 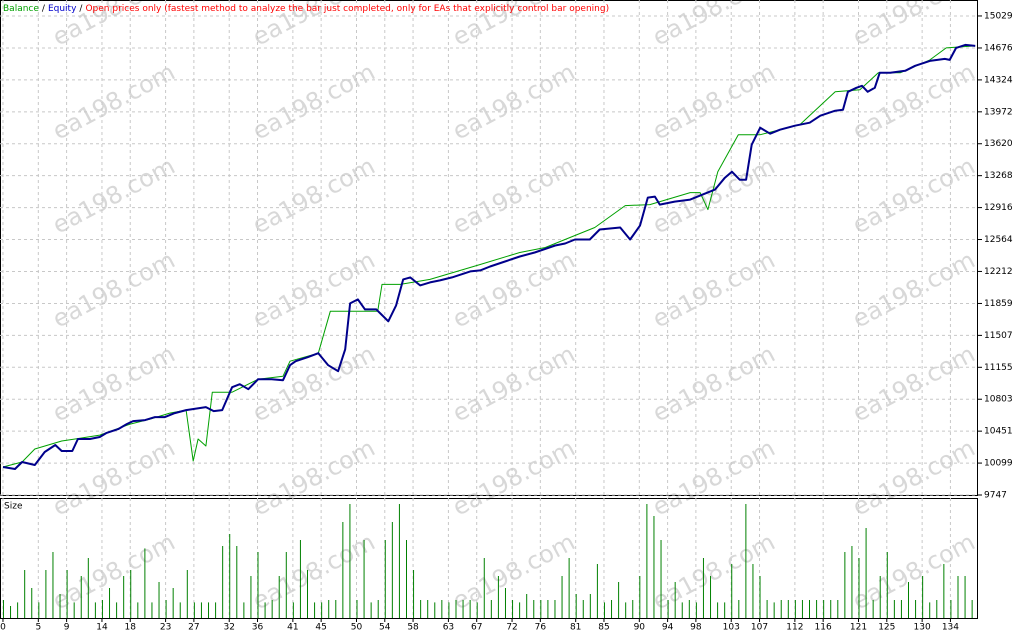 I want to click on x-tick-label: 9, so click(x=67, y=627).